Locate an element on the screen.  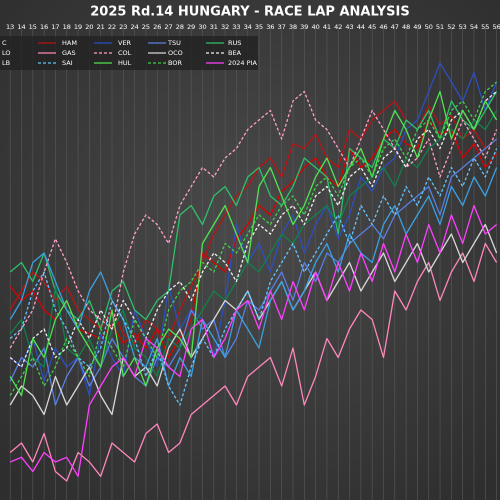
x-tick-label: 20 is located at coordinates (89, 27).